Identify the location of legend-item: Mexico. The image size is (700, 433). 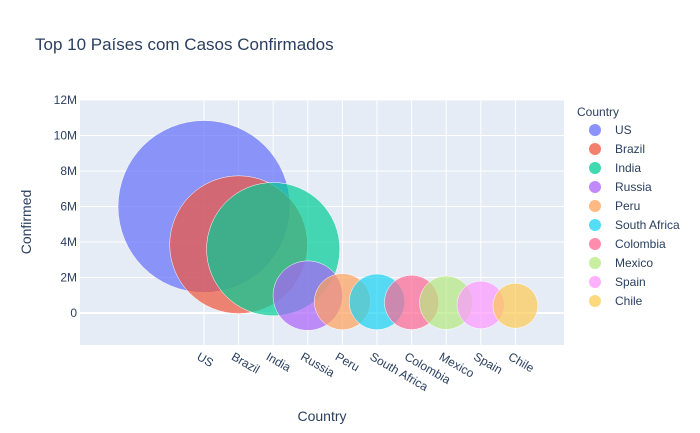
(621, 263).